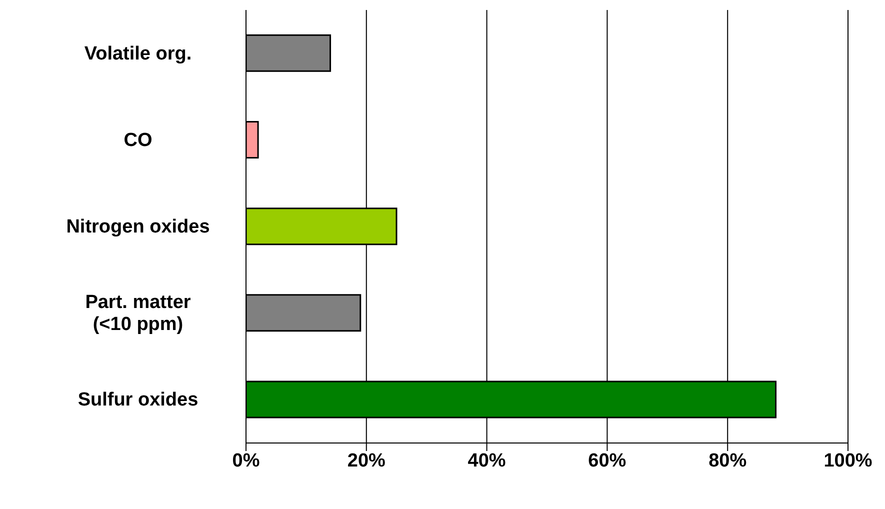  I want to click on x-tick-label: 100%, so click(848, 461).